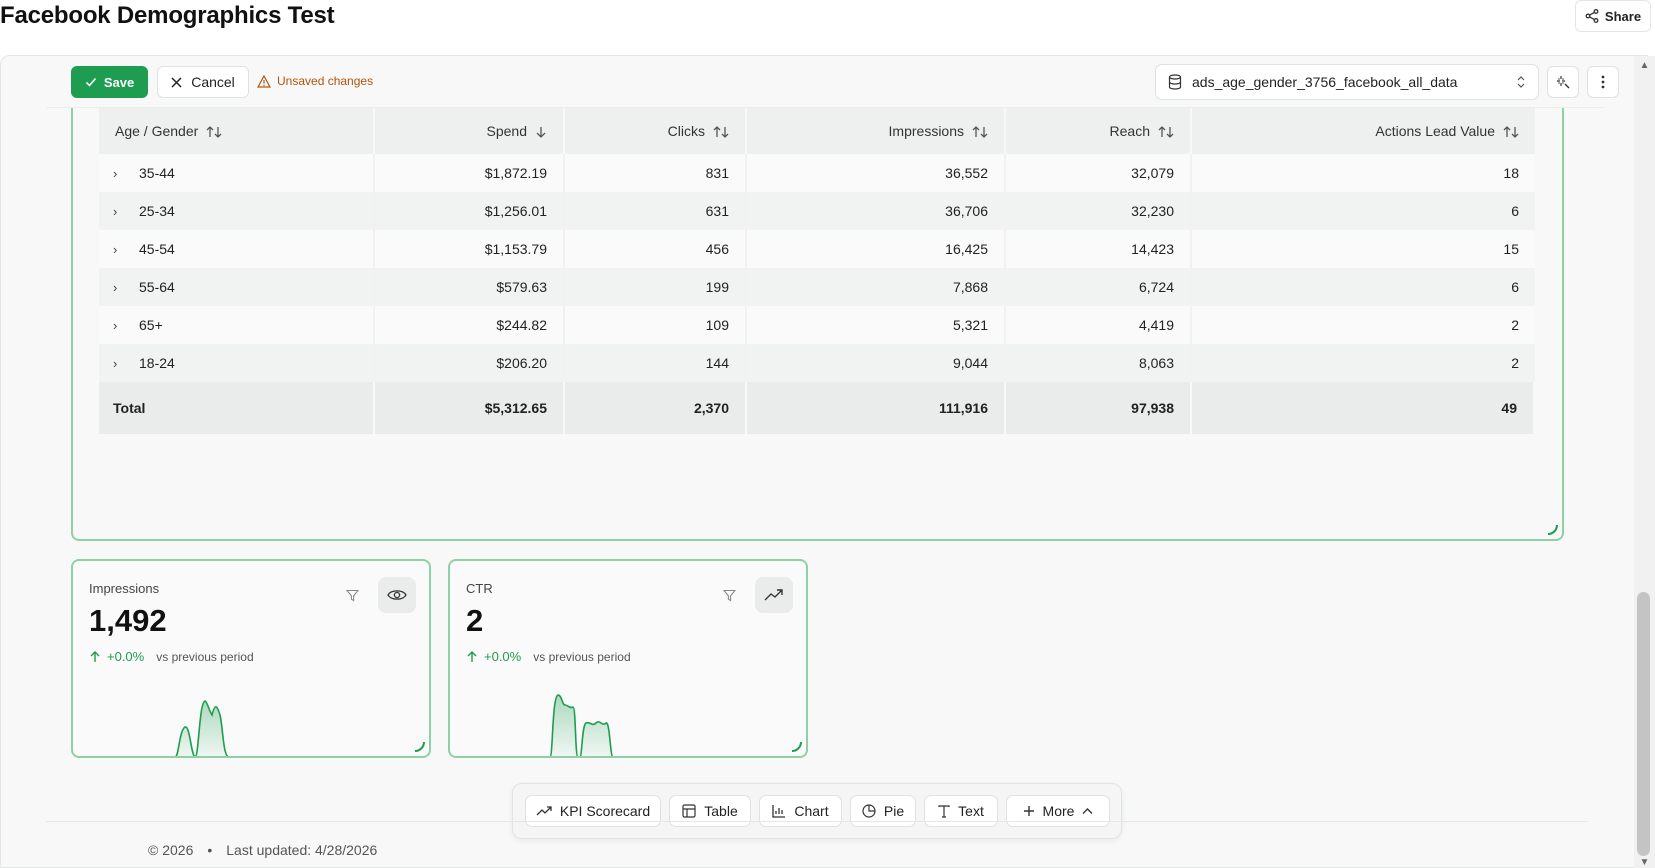 The width and height of the screenshot is (1655, 868). What do you see at coordinates (1363, 249) in the screenshot?
I see `cell-actions-lead-value: 15` at bounding box center [1363, 249].